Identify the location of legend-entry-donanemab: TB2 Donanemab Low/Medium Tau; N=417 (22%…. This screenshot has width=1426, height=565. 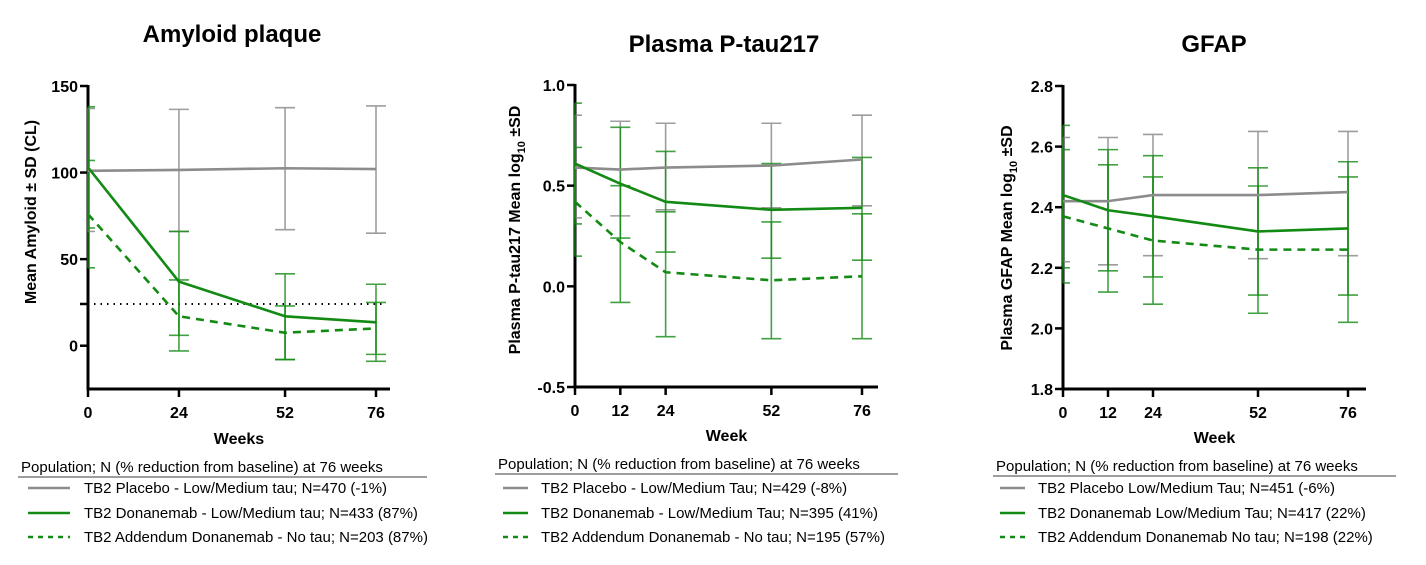
(1202, 513).